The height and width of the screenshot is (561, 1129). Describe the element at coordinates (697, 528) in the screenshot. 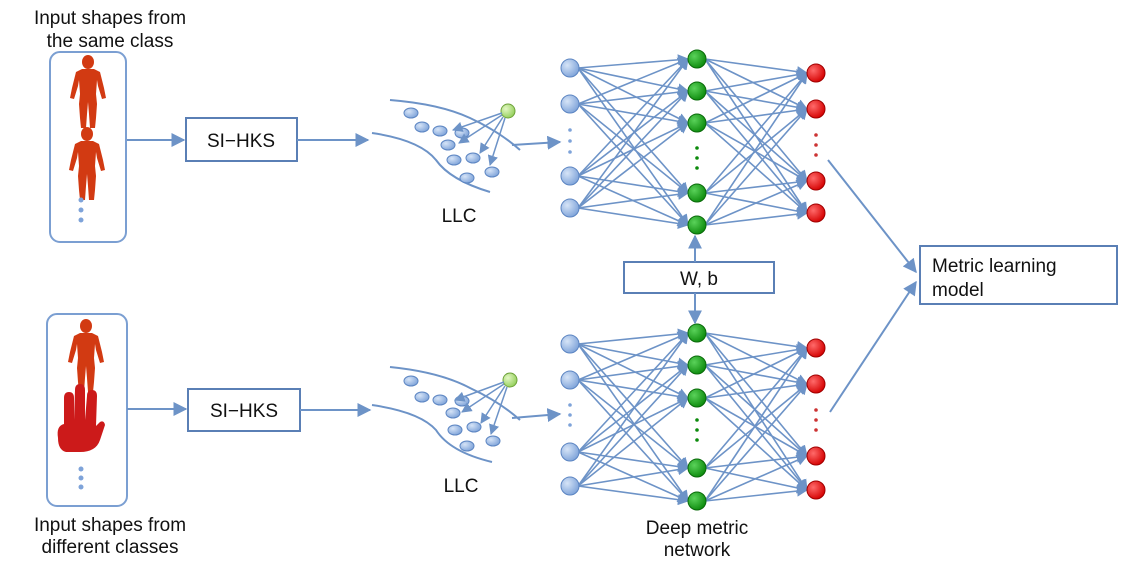

I see `network-label-line1: Deep metric` at that location.